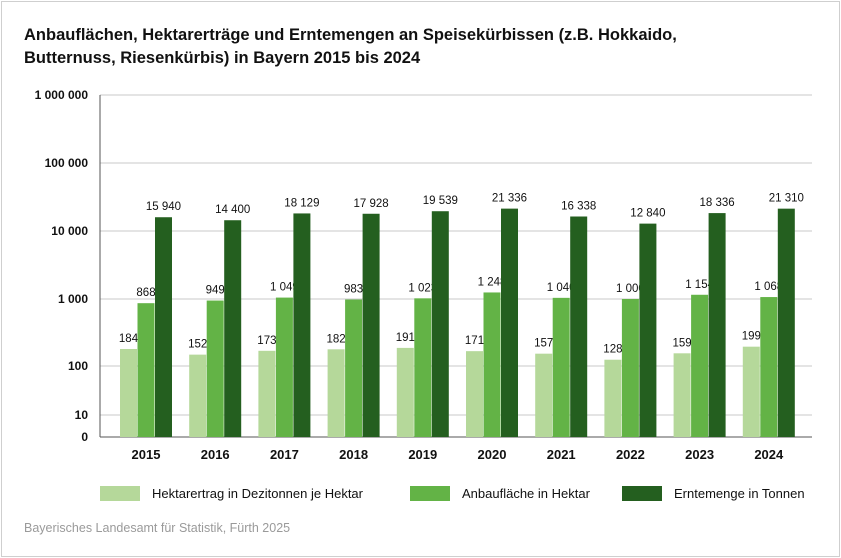 This screenshot has height=558, width=841. I want to click on x-tick-label: 2021, so click(561, 454).